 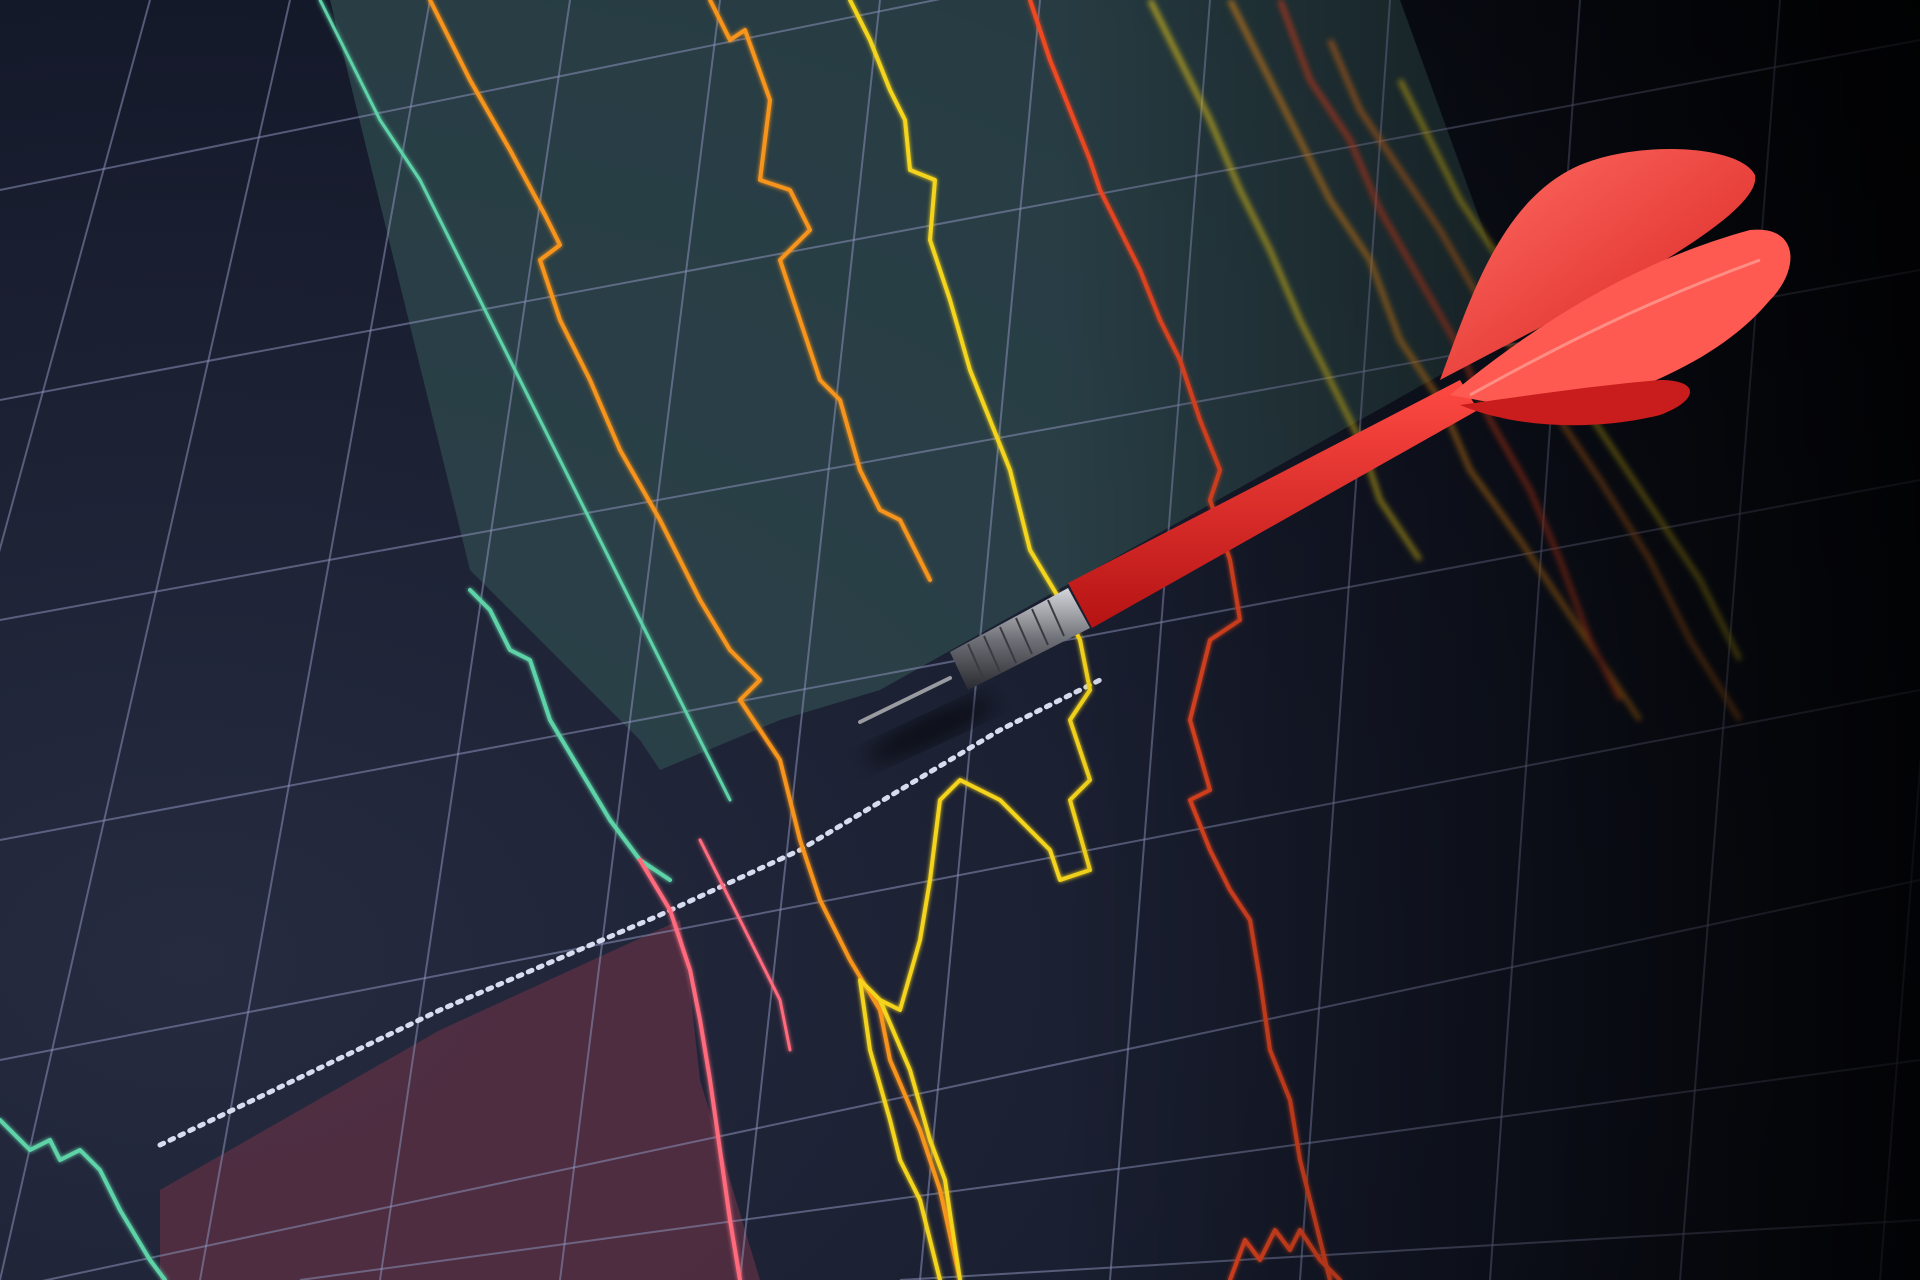 I want to click on dart-flight-right, so click(x=1620, y=322).